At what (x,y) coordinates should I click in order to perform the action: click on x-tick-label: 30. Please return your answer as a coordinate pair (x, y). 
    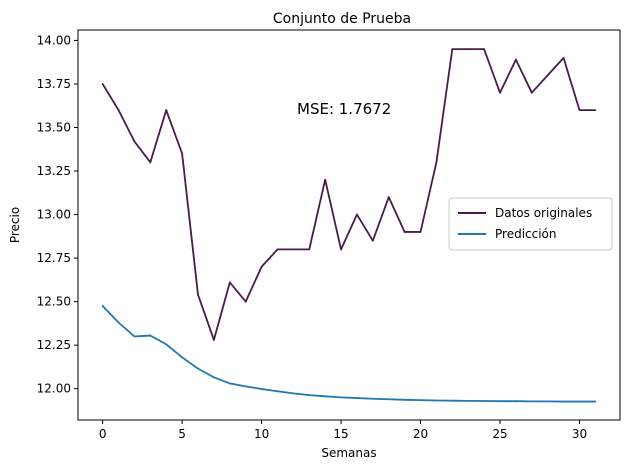
    Looking at the image, I should click on (579, 434).